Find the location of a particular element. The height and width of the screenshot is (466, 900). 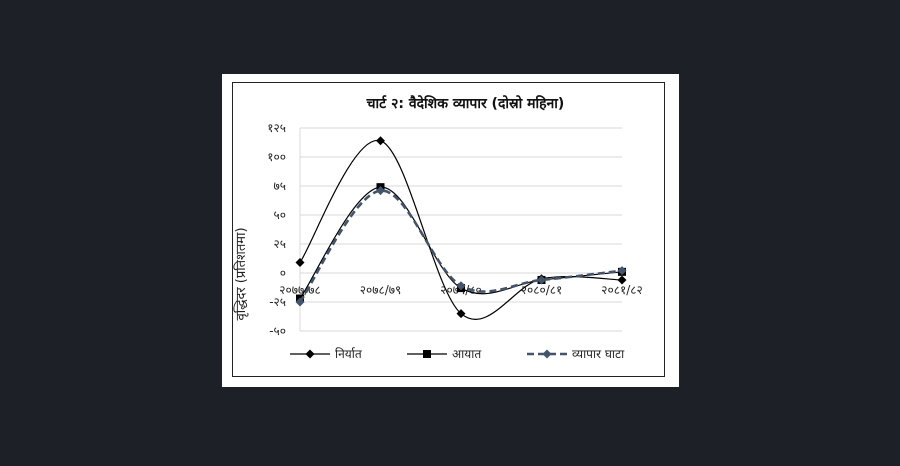

series-lines is located at coordinates (461, 228).